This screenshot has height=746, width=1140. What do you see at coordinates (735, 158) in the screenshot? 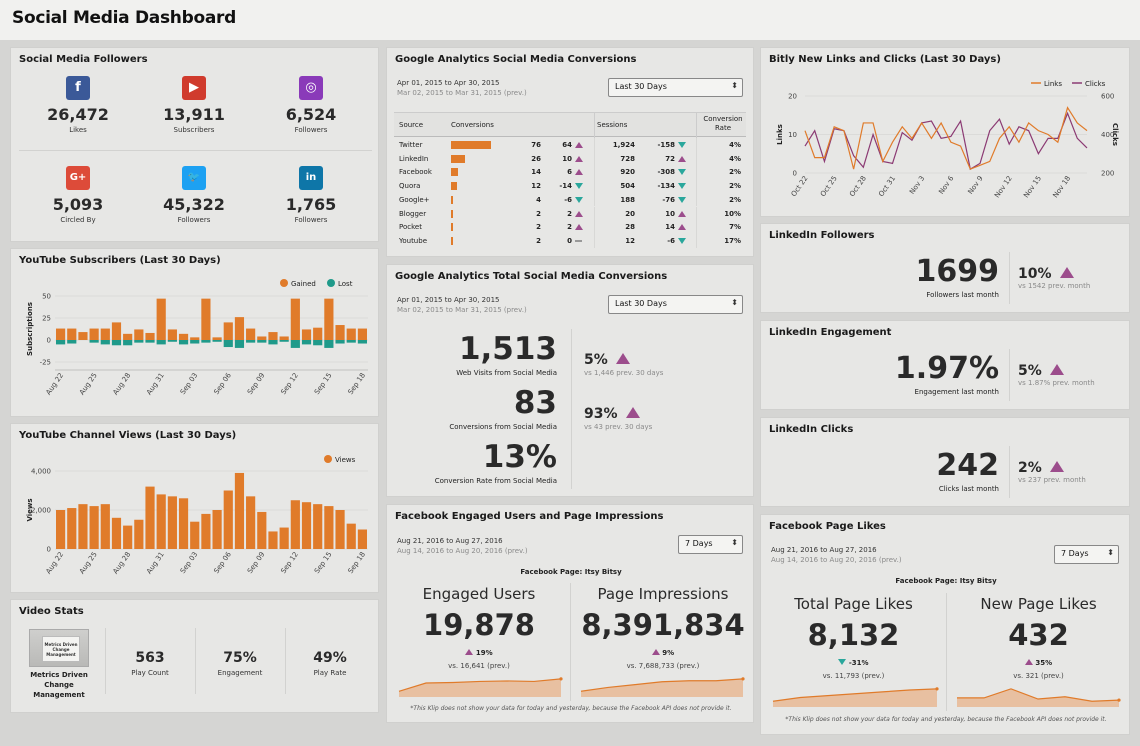
I see `rate-cell: 4%` at bounding box center [735, 158].